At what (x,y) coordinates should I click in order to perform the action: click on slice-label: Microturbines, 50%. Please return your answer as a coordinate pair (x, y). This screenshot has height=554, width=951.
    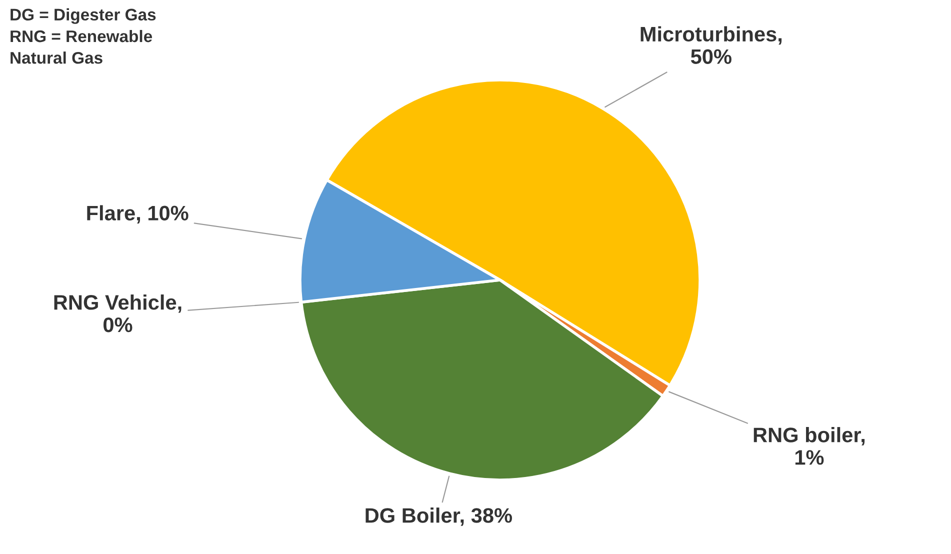
    Looking at the image, I should click on (711, 45).